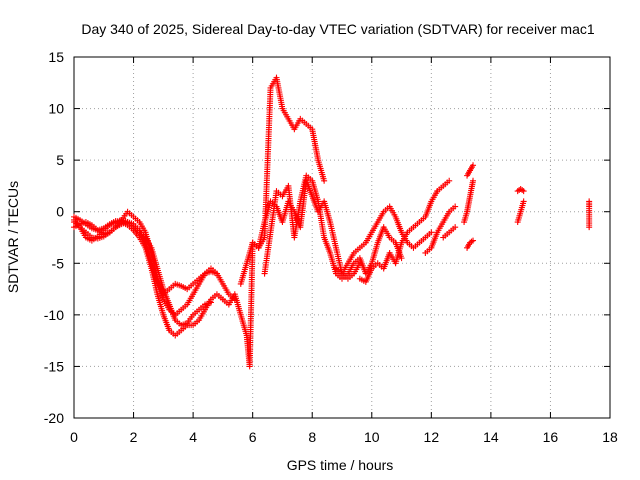 This screenshot has width=640, height=480. I want to click on y-tick-label: -15, so click(54, 366).